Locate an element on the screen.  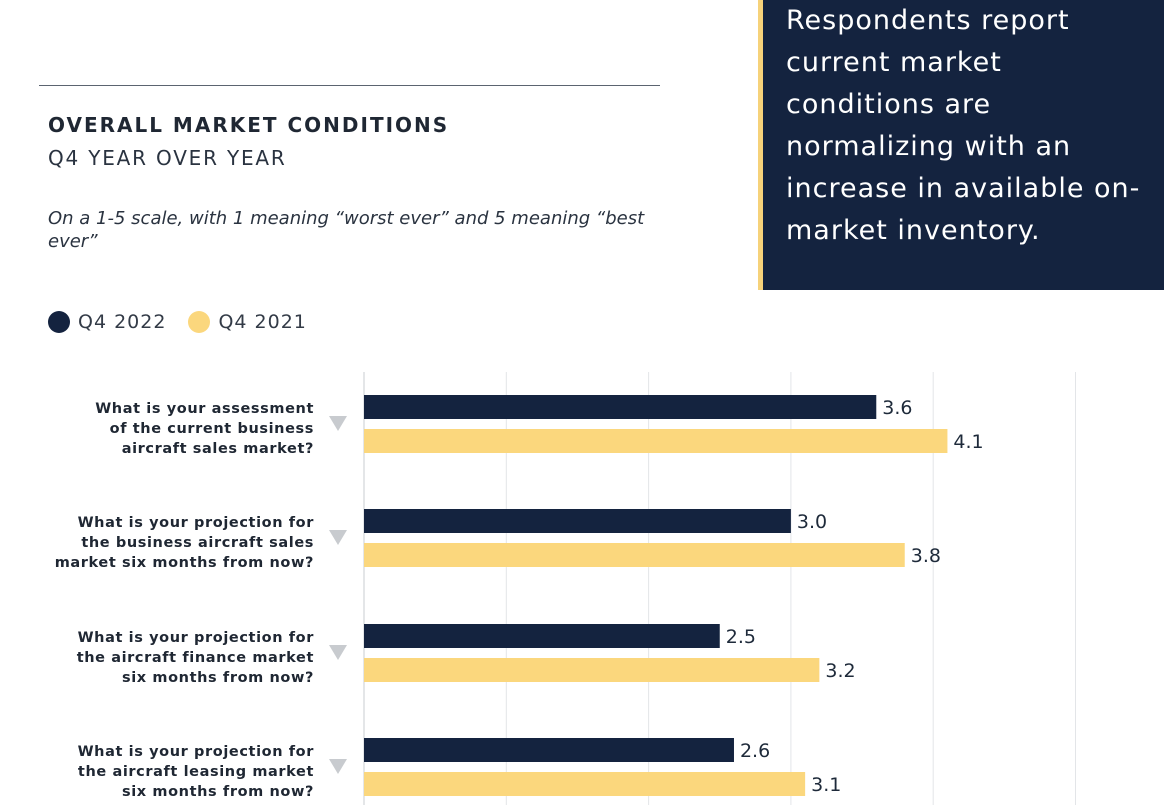
data-label: 3.2 is located at coordinates (840, 671).